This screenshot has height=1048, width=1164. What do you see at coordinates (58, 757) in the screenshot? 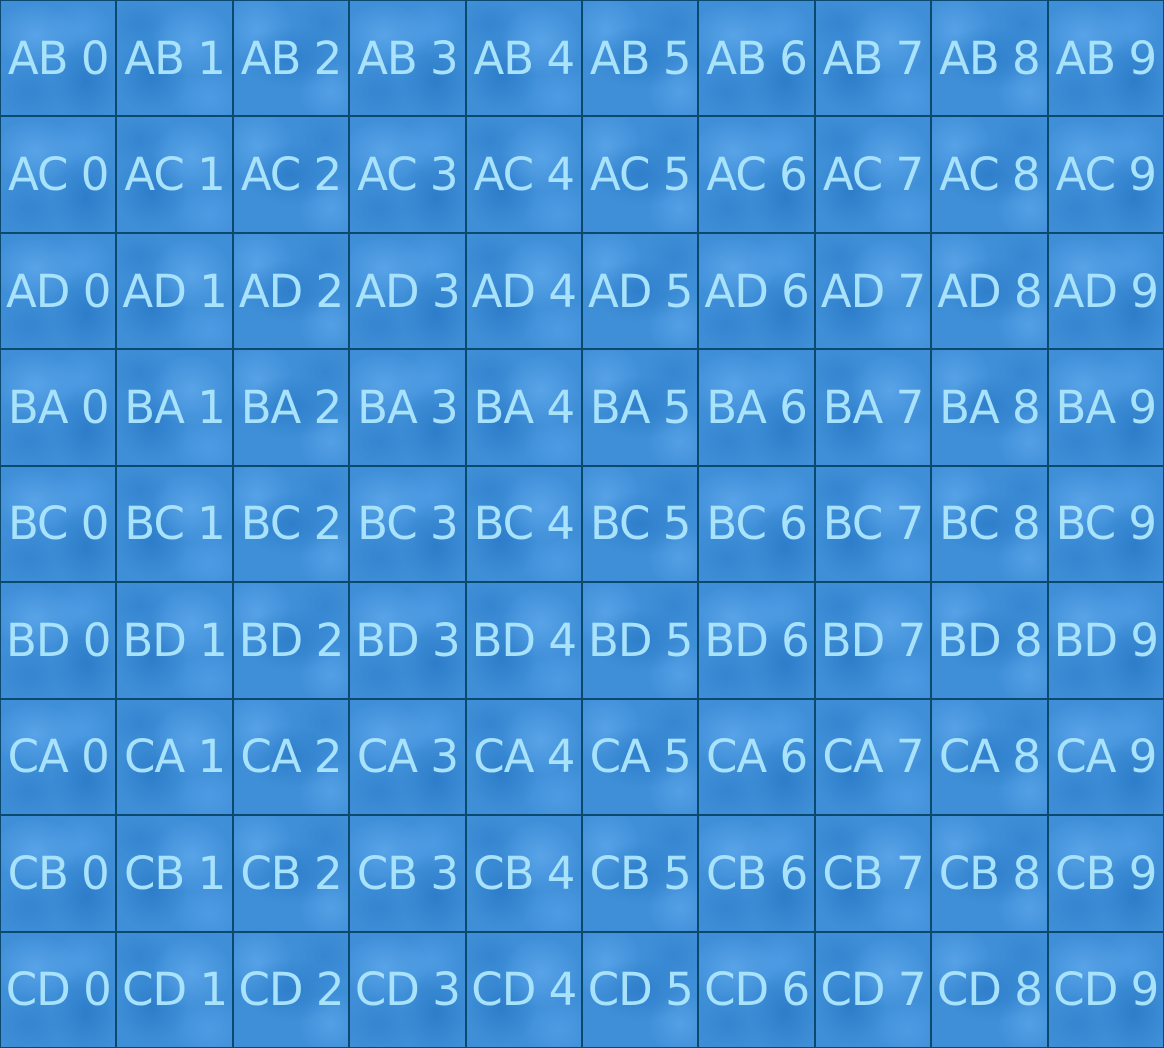
I see `tile-ca0: CA 0` at bounding box center [58, 757].